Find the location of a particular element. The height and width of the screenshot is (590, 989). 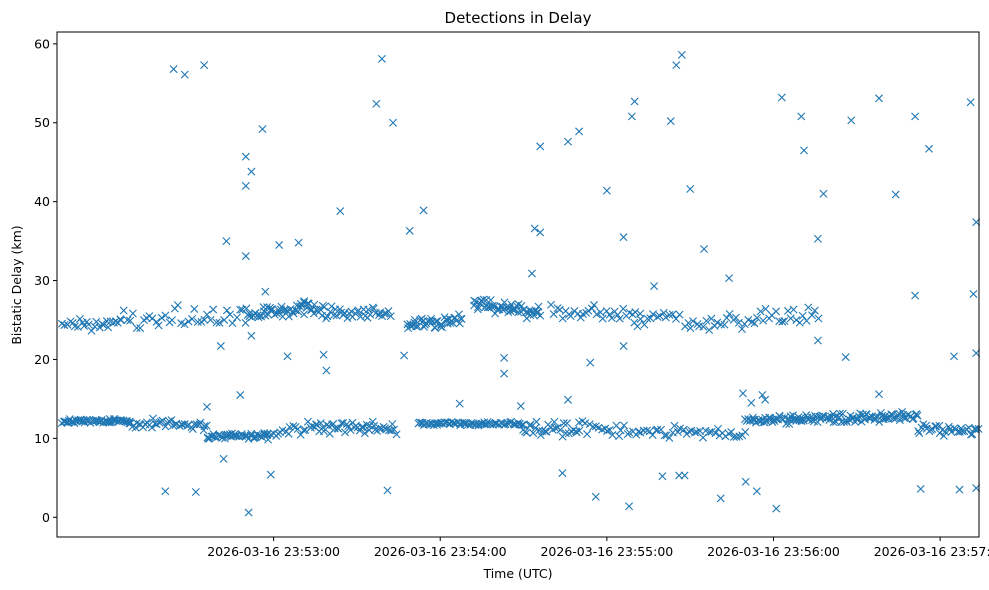

x-tick-label: 2026-03-16 23:55:00 is located at coordinates (606, 551).